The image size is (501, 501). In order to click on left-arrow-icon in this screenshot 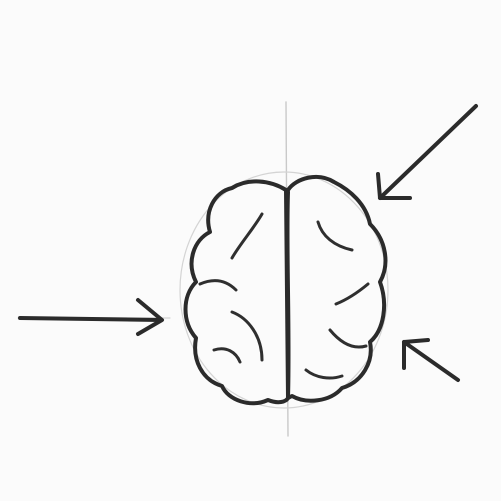, I will do `click(91, 317)`.